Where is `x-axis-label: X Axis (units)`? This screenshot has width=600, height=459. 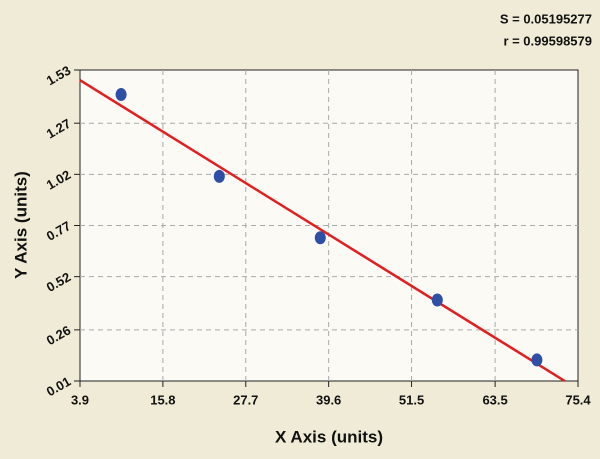 x-axis-label: X Axis (units) is located at coordinates (329, 436).